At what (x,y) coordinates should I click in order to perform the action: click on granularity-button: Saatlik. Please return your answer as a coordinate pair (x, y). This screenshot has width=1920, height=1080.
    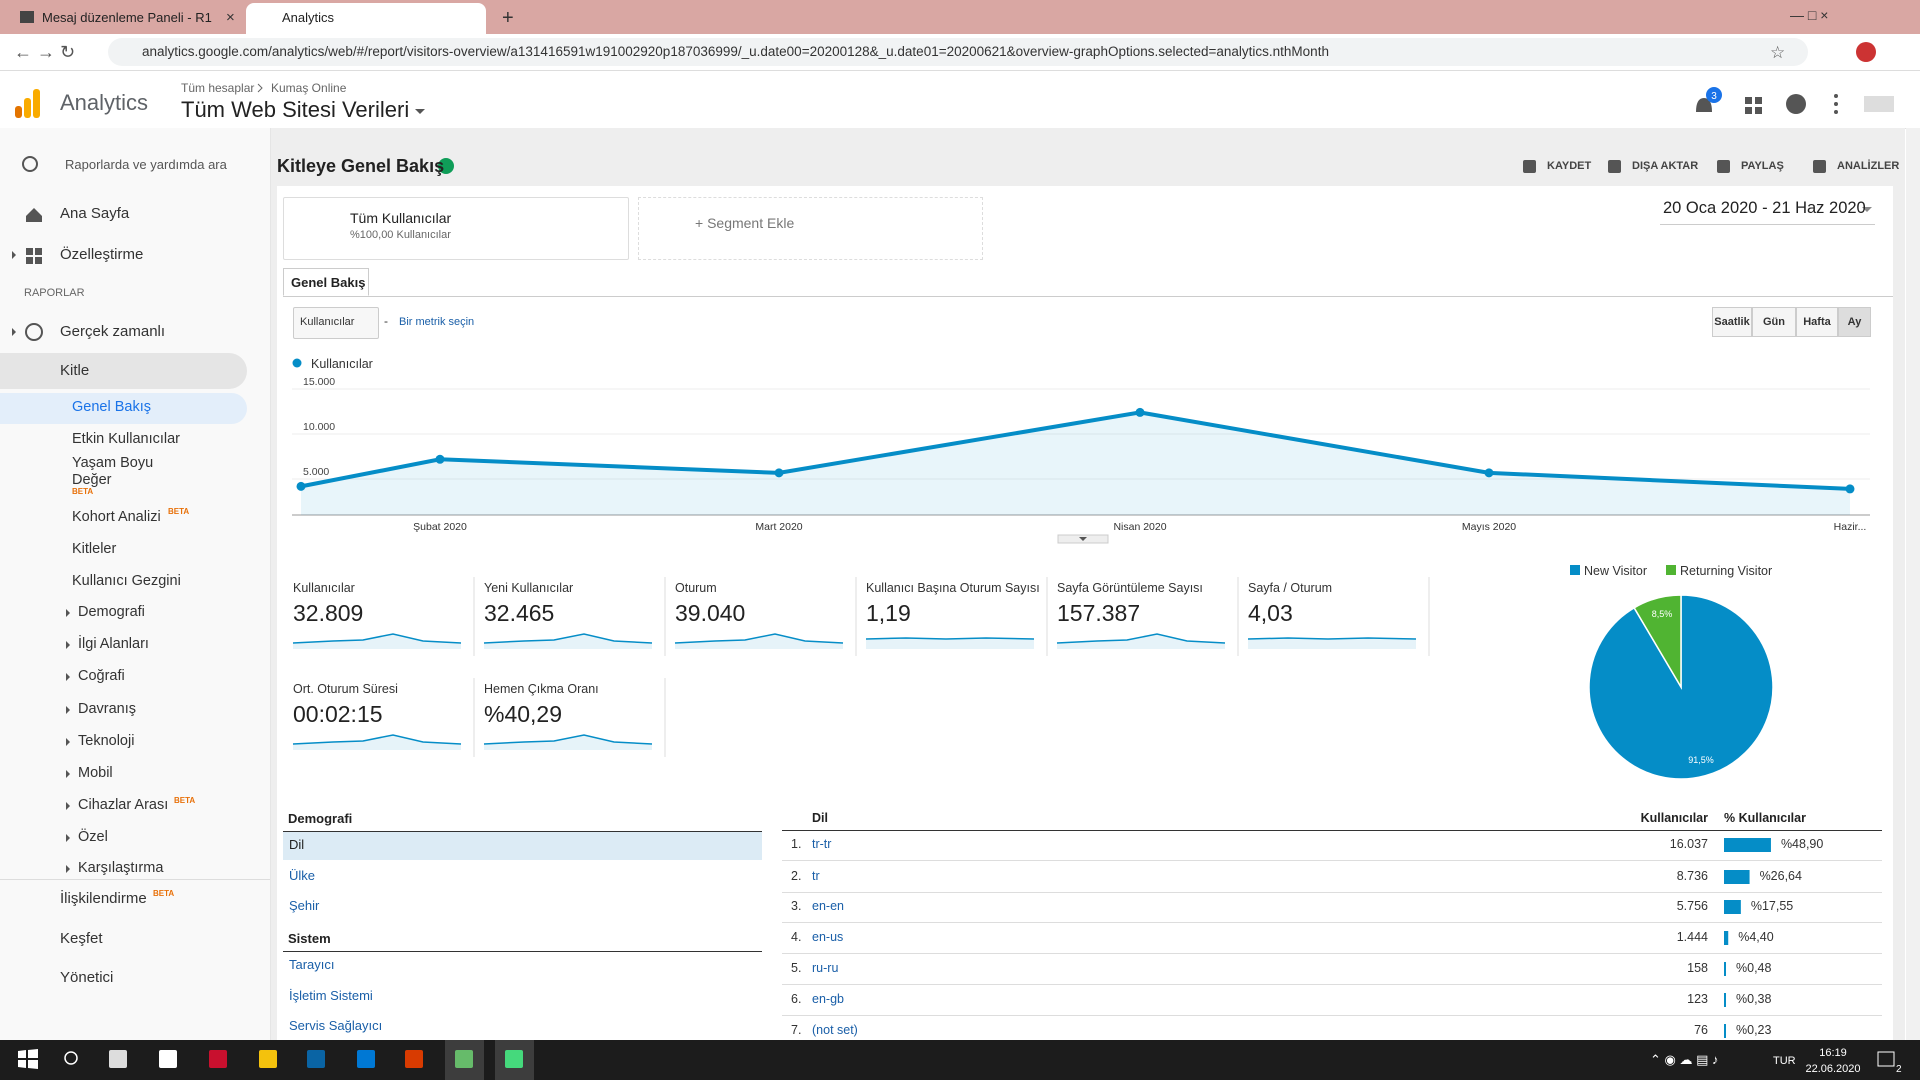
    Looking at the image, I should click on (1732, 322).